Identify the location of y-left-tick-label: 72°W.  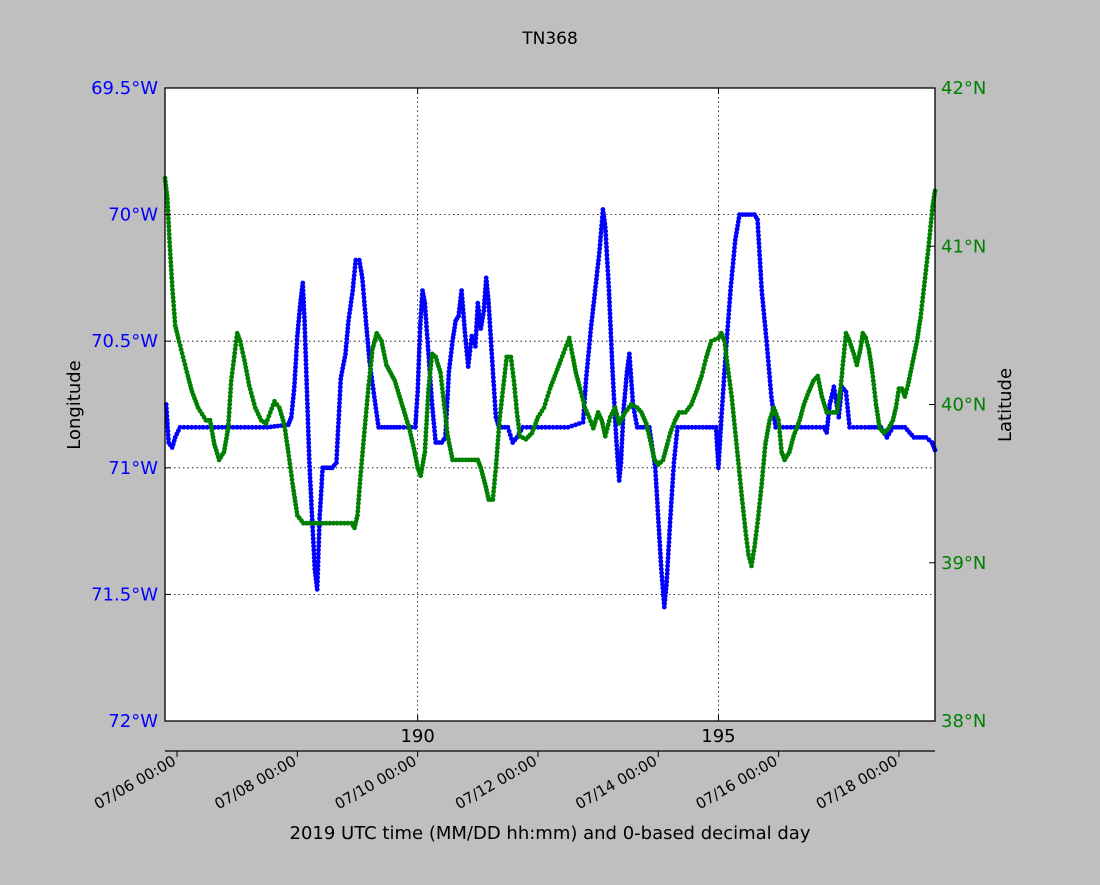
(133, 721).